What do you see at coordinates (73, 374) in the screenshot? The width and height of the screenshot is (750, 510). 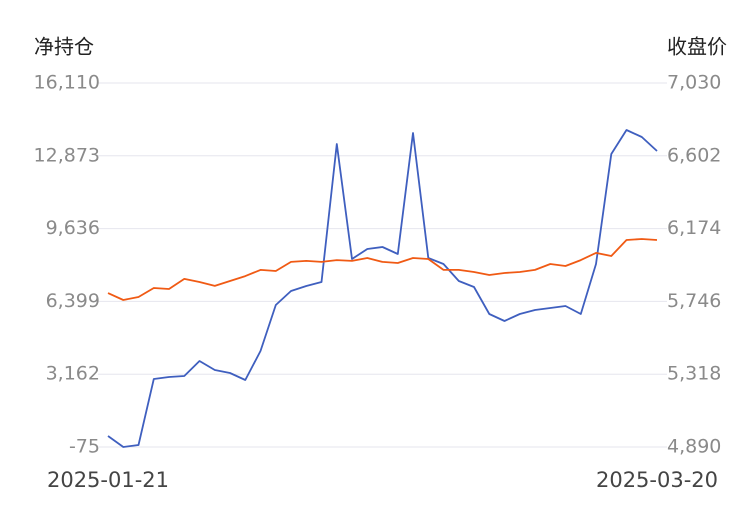 I see `y-tick-label: 3,162` at bounding box center [73, 374].